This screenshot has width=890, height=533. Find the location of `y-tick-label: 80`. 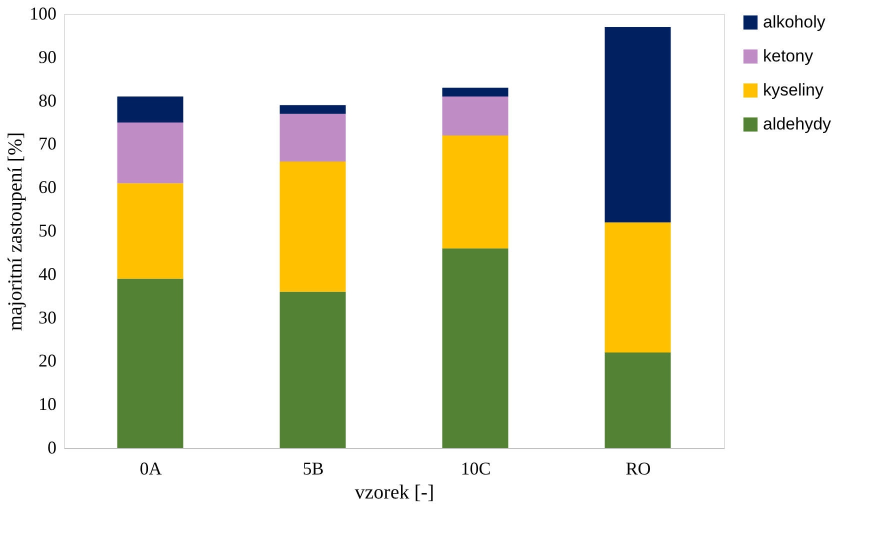

y-tick-label: 80 is located at coordinates (47, 100).